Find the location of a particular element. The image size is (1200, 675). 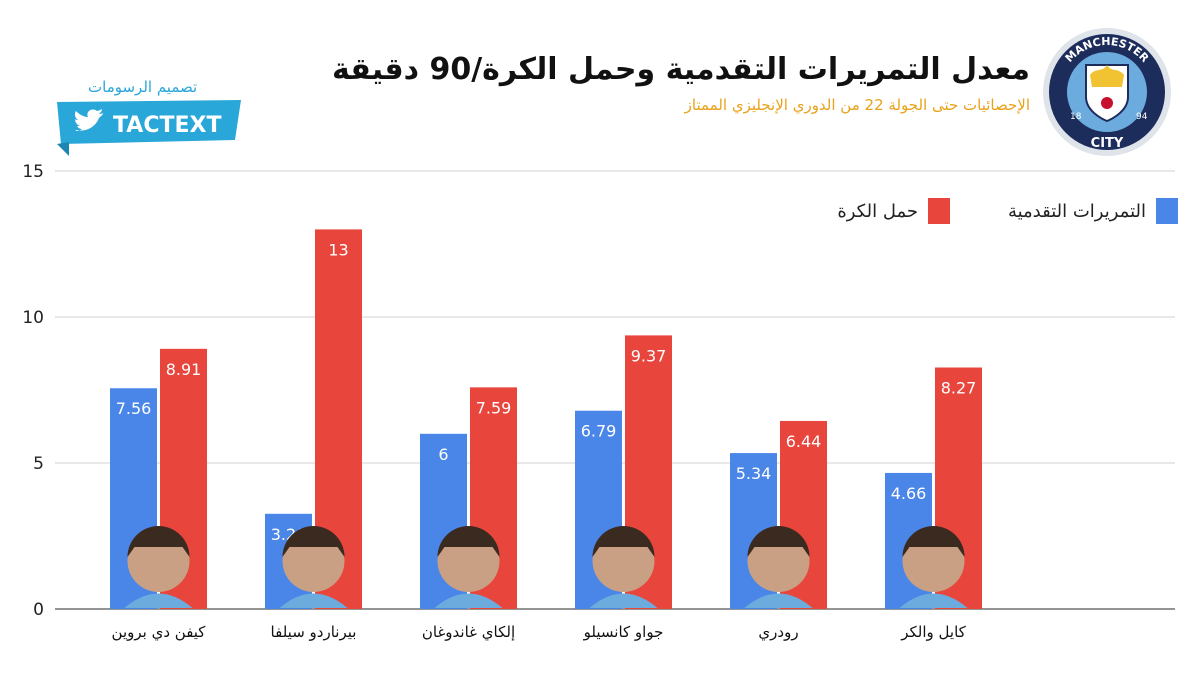

crest-year-left: 18 is located at coordinates (1076, 117).